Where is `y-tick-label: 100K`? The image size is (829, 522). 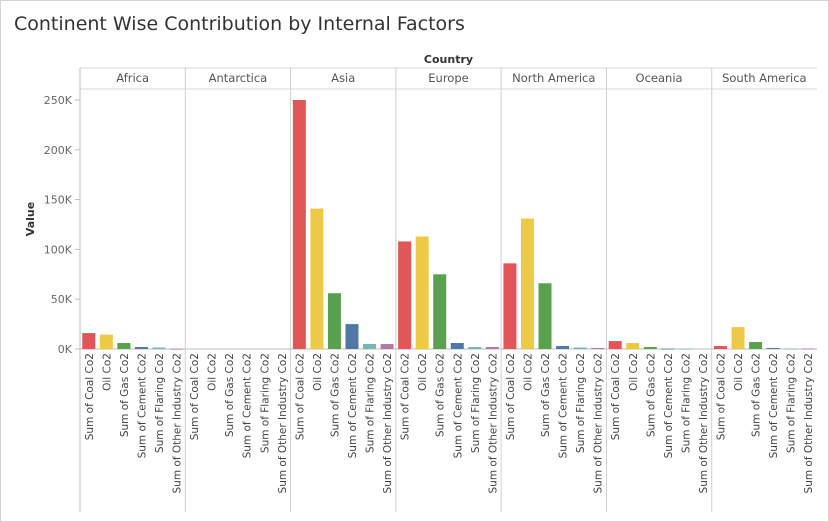 y-tick-label: 100K is located at coordinates (58, 249).